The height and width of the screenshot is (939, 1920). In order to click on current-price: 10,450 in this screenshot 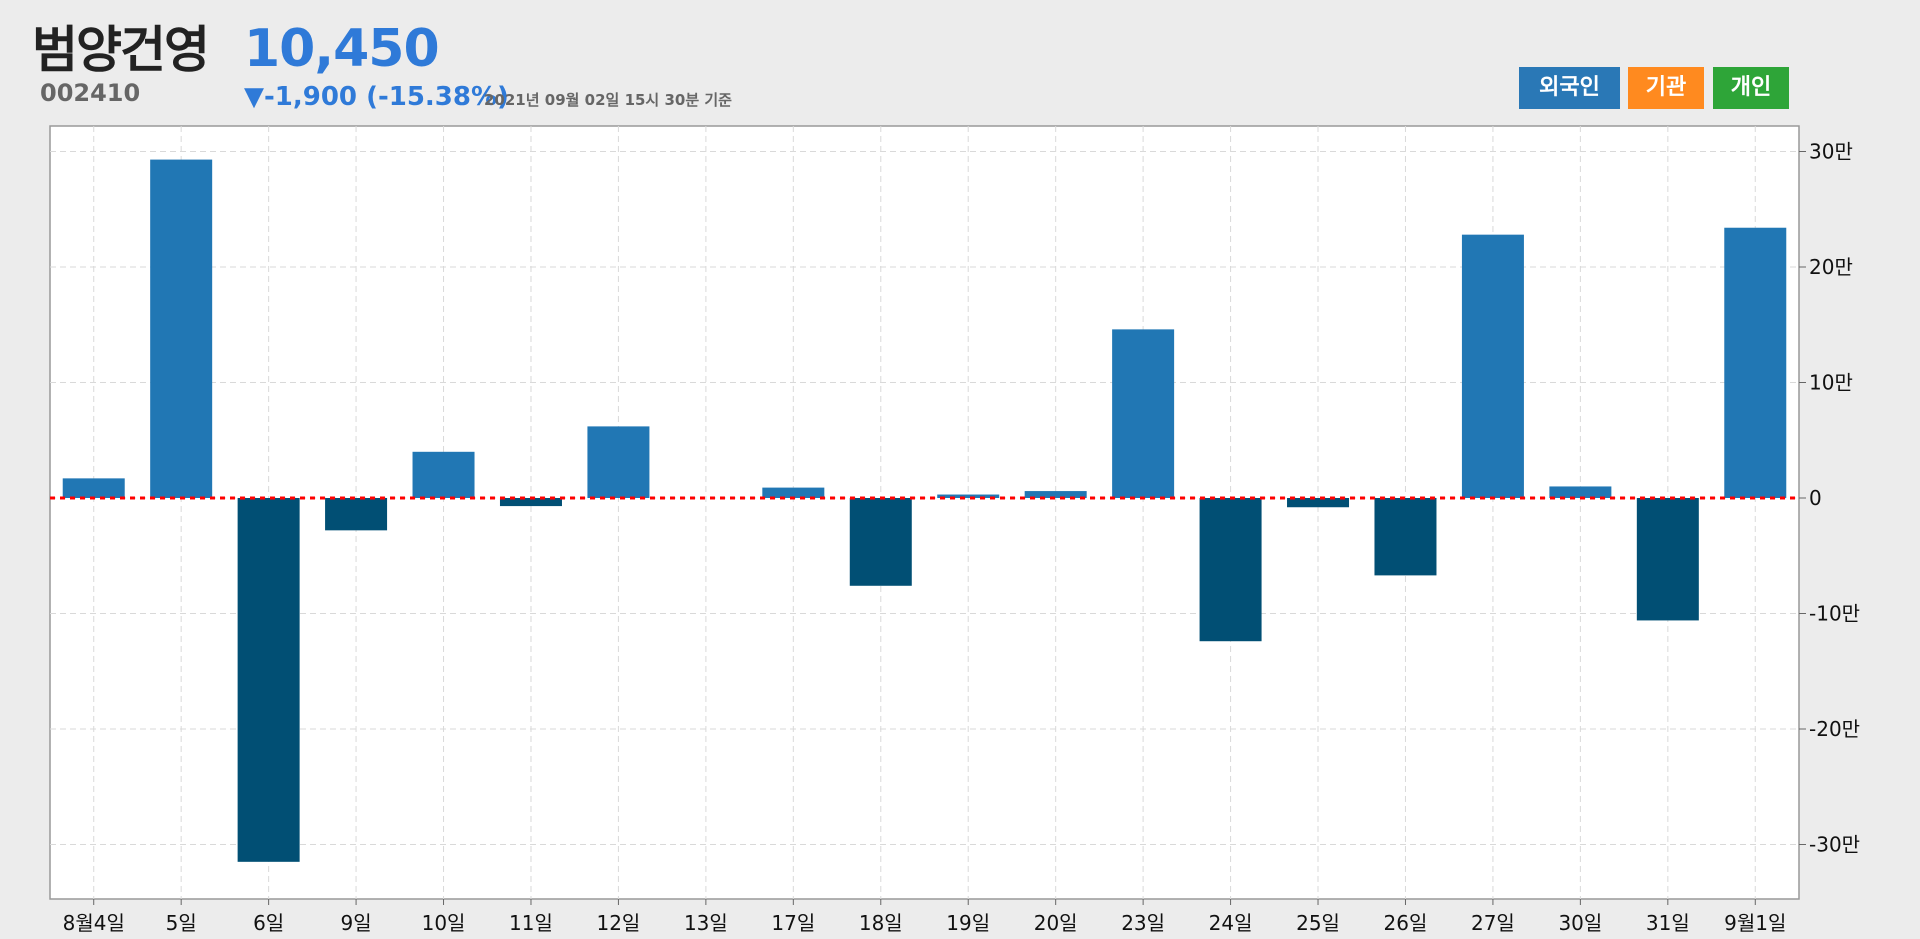, I will do `click(342, 49)`.